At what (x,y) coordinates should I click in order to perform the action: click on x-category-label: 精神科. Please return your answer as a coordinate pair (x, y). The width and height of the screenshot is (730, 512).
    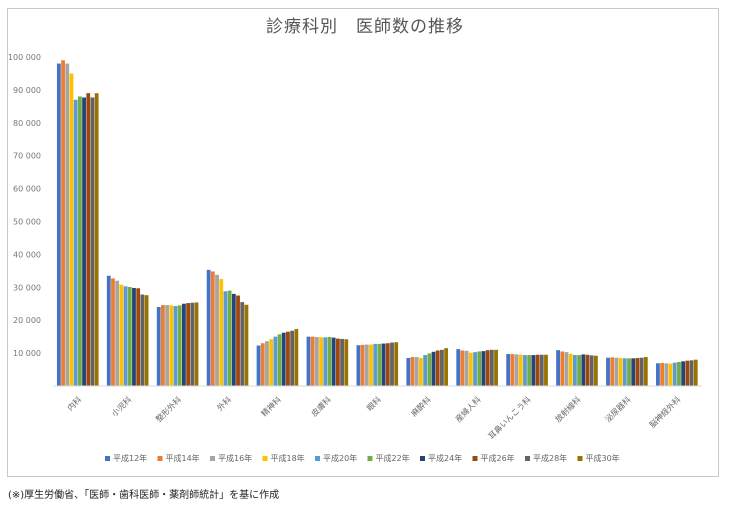
    Looking at the image, I should click on (271, 406).